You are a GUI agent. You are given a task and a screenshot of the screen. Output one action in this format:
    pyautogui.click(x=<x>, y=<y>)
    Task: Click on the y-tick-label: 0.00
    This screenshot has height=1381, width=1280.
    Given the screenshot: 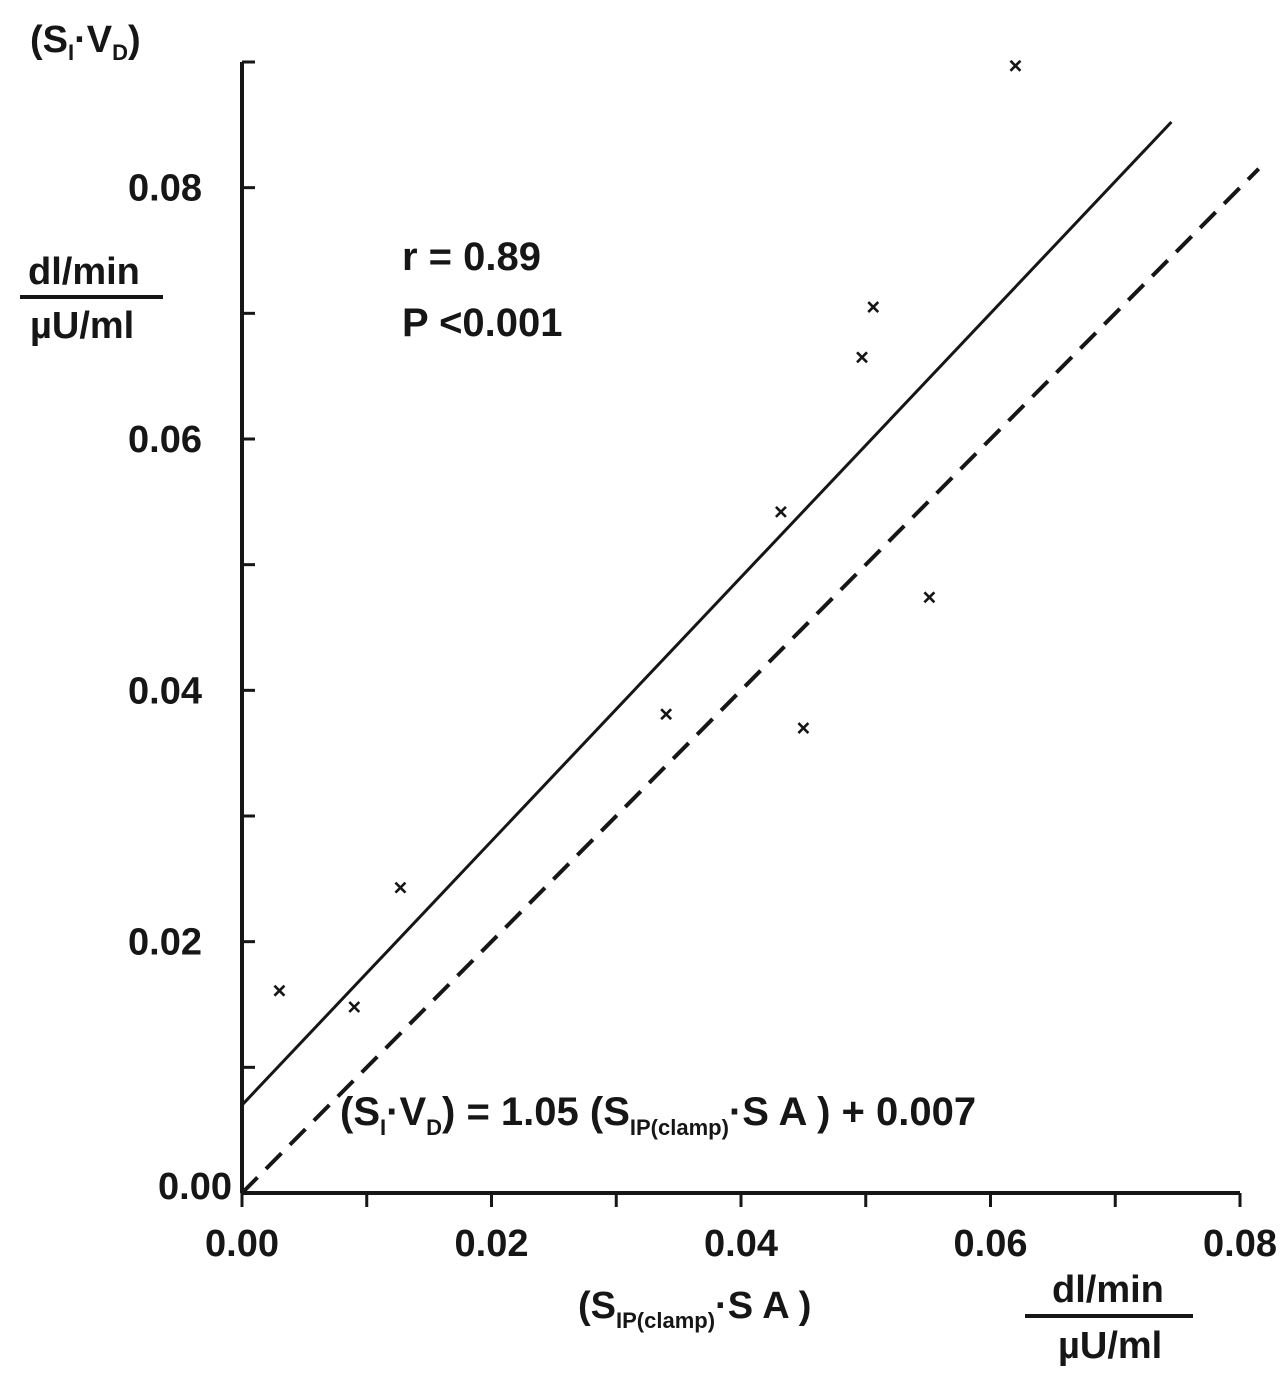 What is the action you would take?
    pyautogui.click(x=195, y=1187)
    